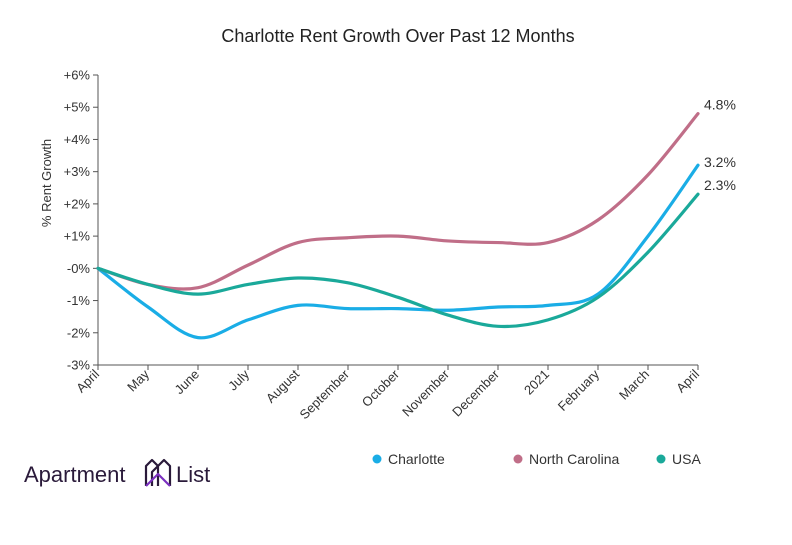 The width and height of the screenshot is (792, 545). What do you see at coordinates (634, 385) in the screenshot?
I see `x-tick-label: March` at bounding box center [634, 385].